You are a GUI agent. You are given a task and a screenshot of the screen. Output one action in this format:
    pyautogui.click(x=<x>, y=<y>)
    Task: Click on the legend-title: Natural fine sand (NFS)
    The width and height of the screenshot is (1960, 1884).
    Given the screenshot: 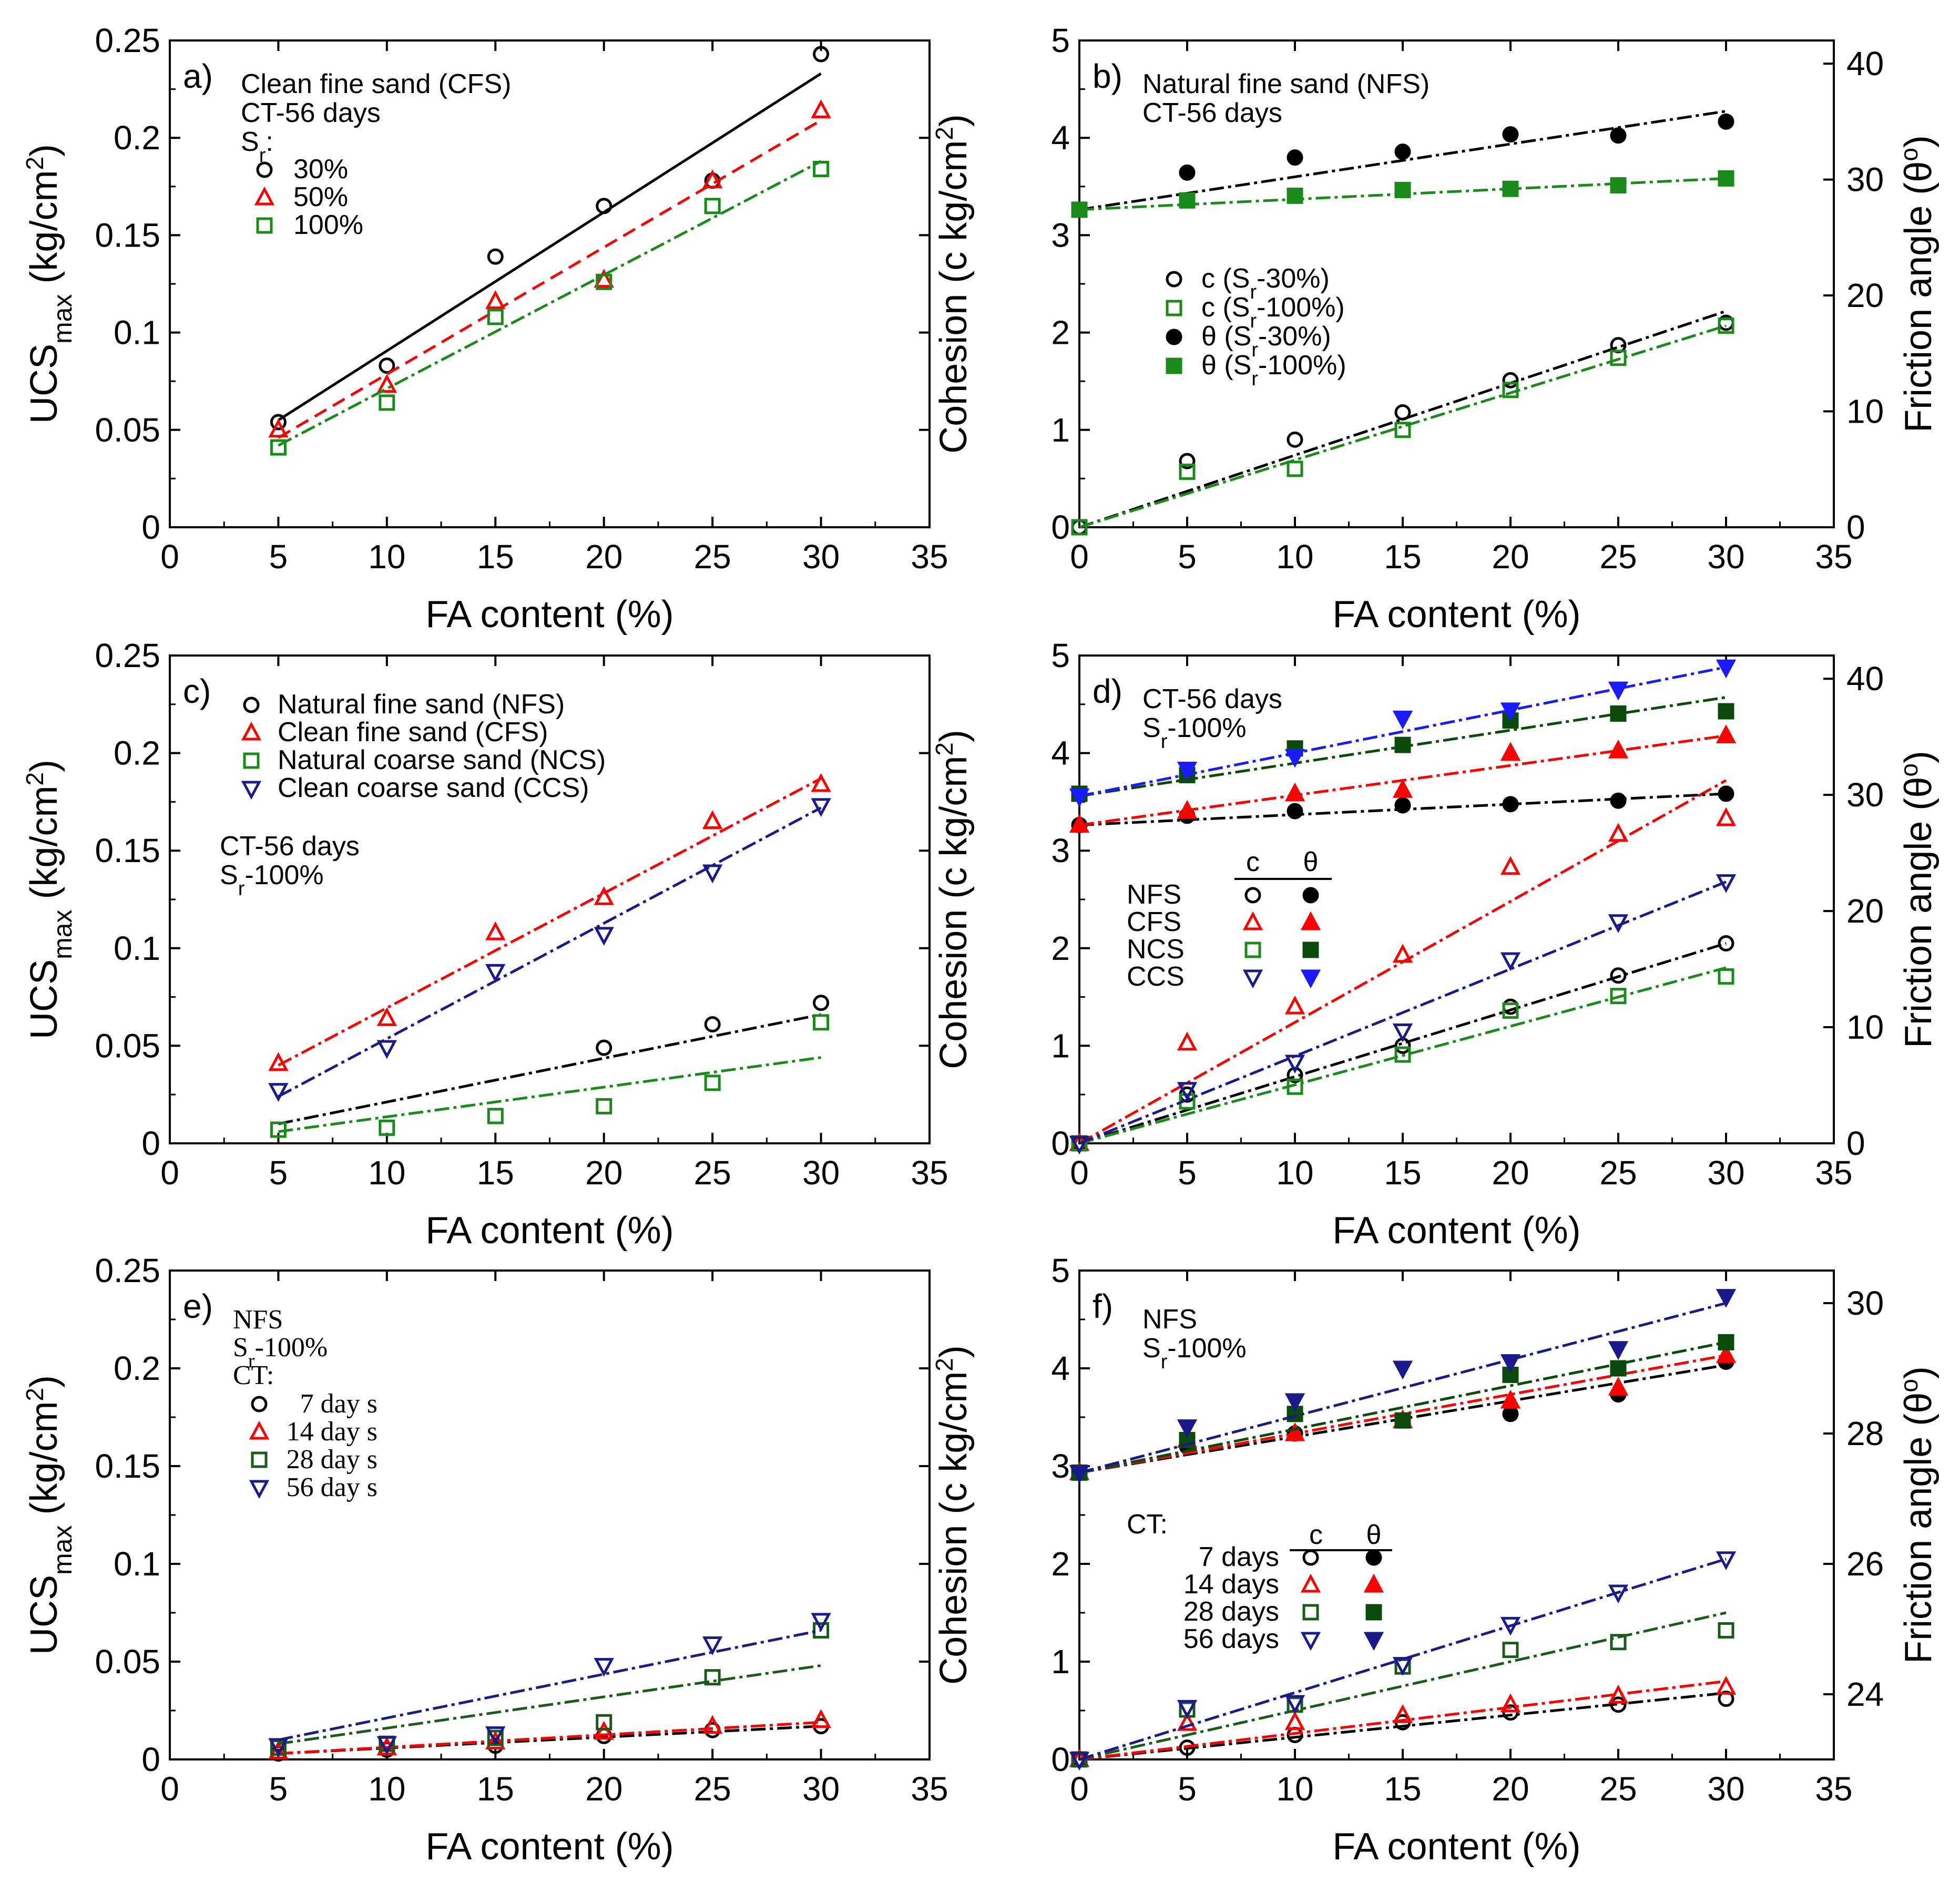 What is the action you would take?
    pyautogui.click(x=1286, y=84)
    